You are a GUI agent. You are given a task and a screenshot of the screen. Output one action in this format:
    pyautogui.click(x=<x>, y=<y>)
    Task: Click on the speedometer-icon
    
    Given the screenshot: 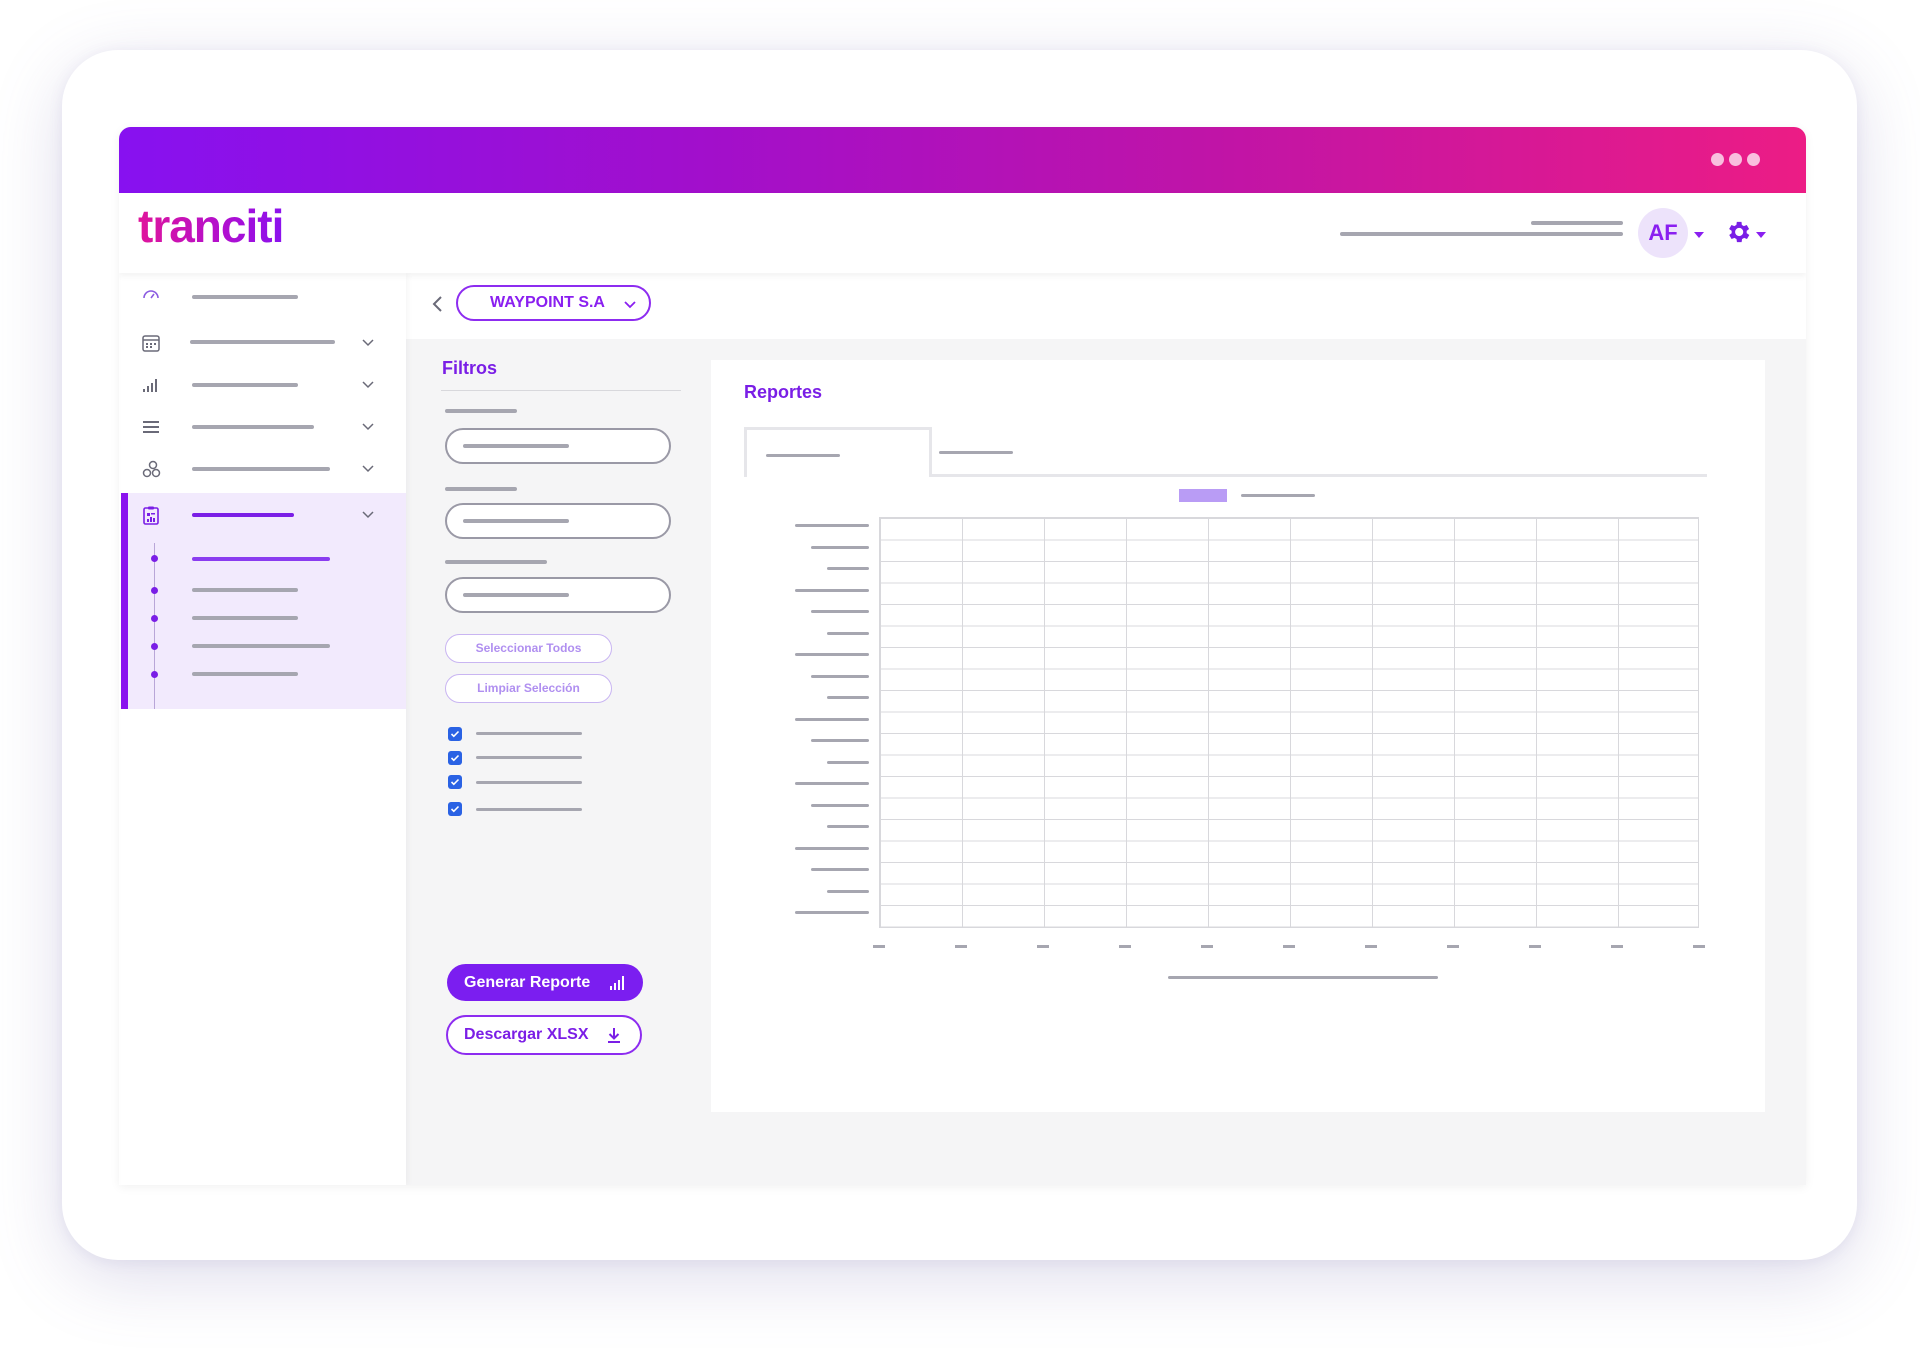 What is the action you would take?
    pyautogui.click(x=151, y=294)
    